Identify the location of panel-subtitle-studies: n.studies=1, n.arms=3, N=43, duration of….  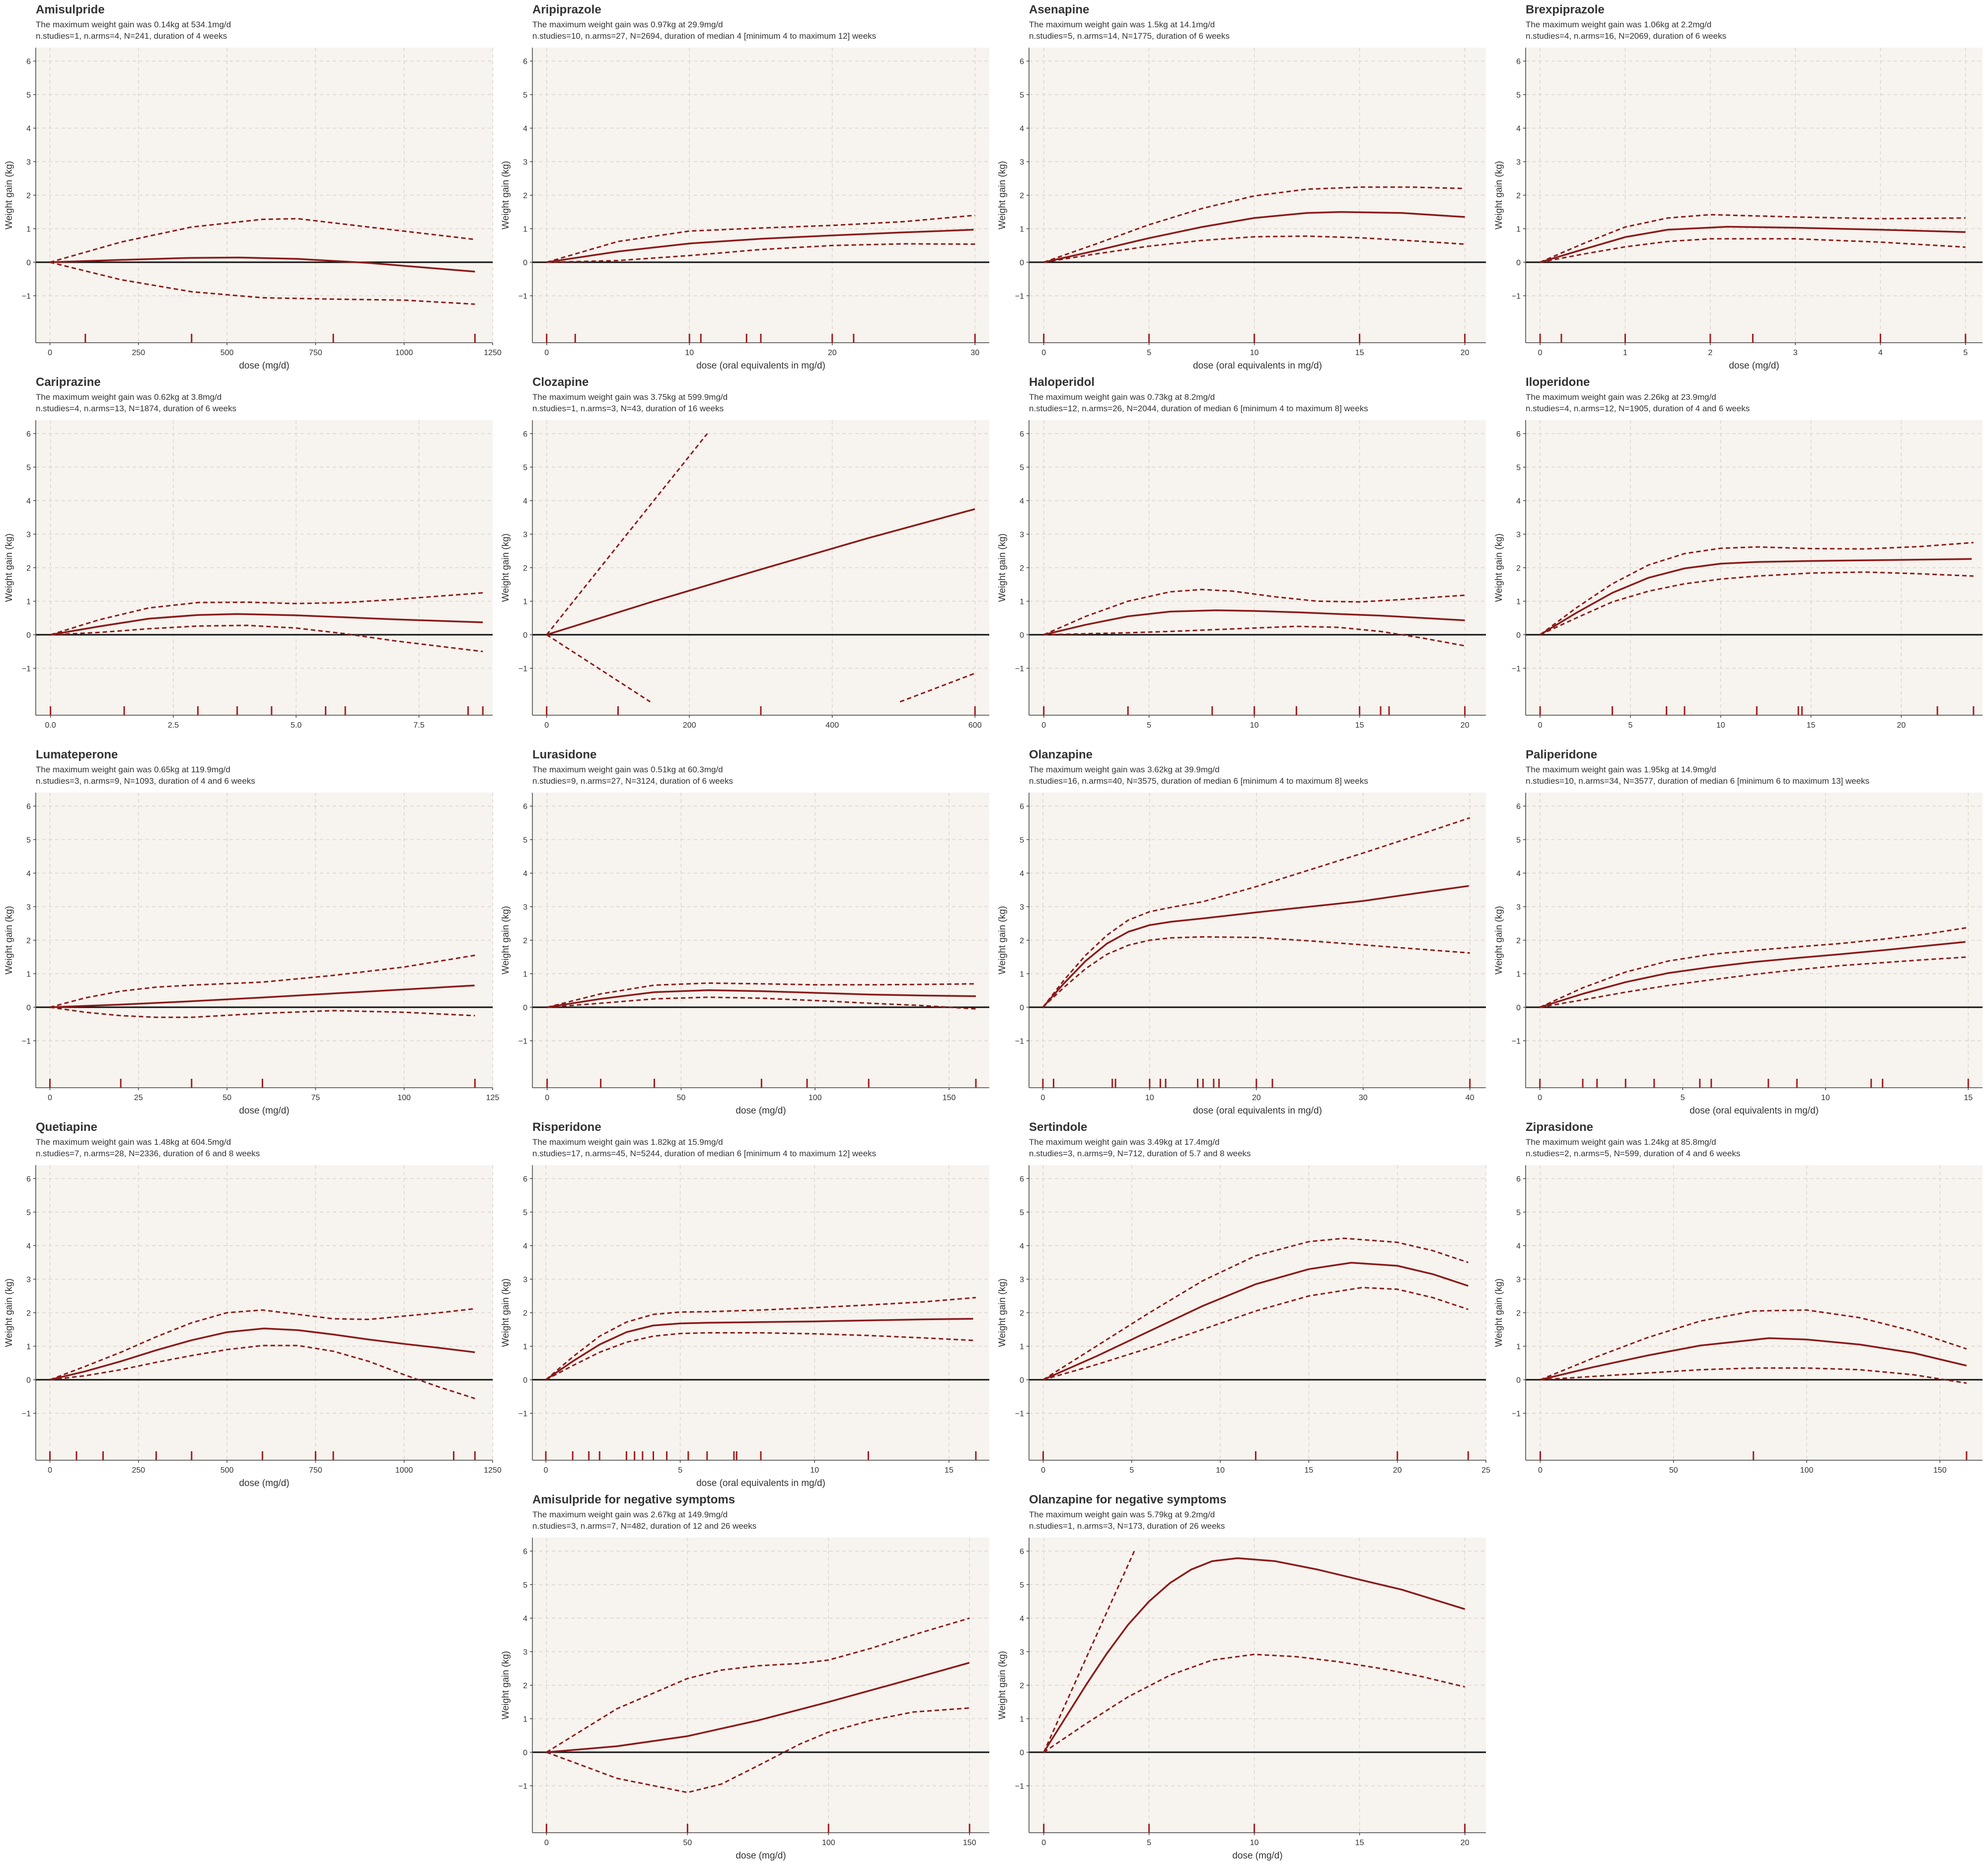
(628, 408).